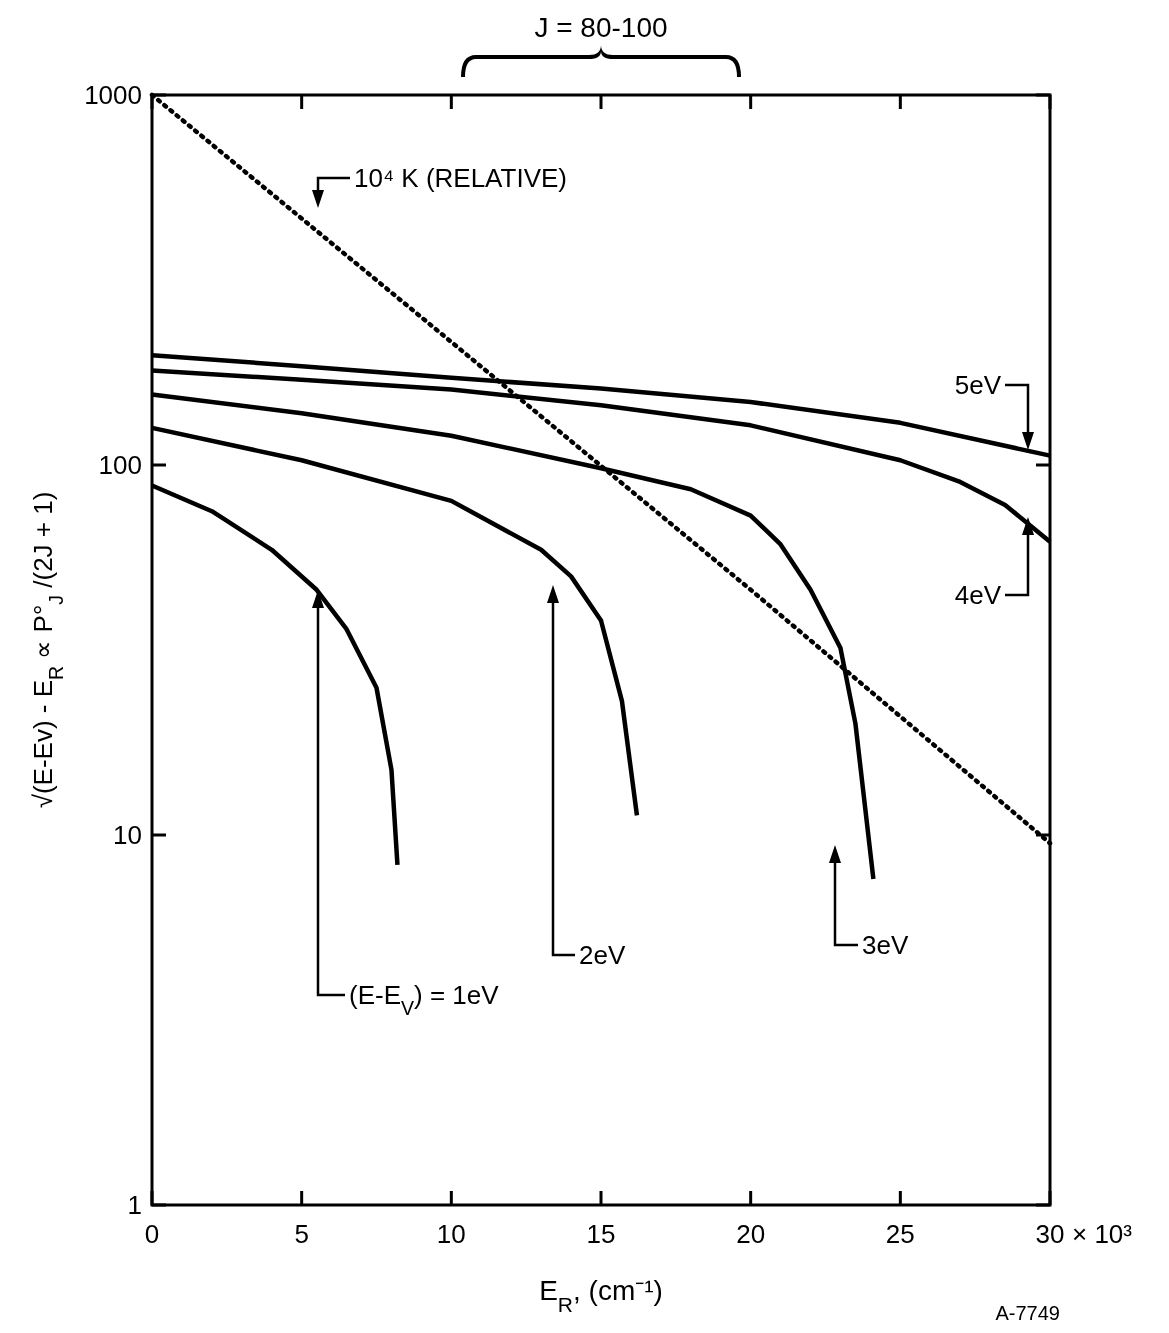  What do you see at coordinates (978, 595) in the screenshot?
I see `annotation: 4eV` at bounding box center [978, 595].